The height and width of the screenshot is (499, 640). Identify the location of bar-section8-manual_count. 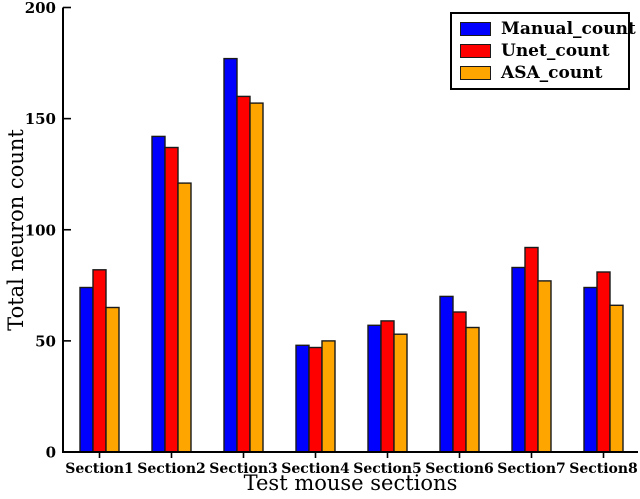
(590, 369).